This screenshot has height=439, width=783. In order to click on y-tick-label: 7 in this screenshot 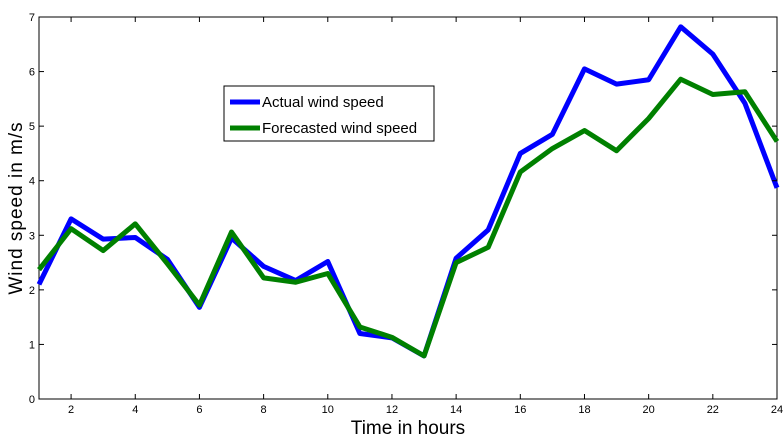, I will do `click(32, 18)`.